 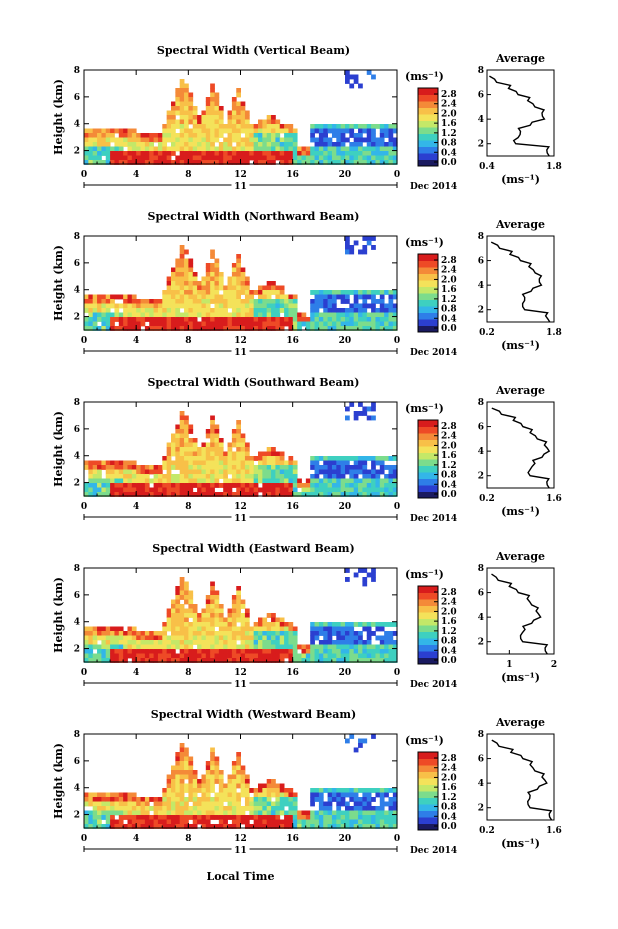 I want to click on colorbar-tick-label: 0.0, so click(x=449, y=827).